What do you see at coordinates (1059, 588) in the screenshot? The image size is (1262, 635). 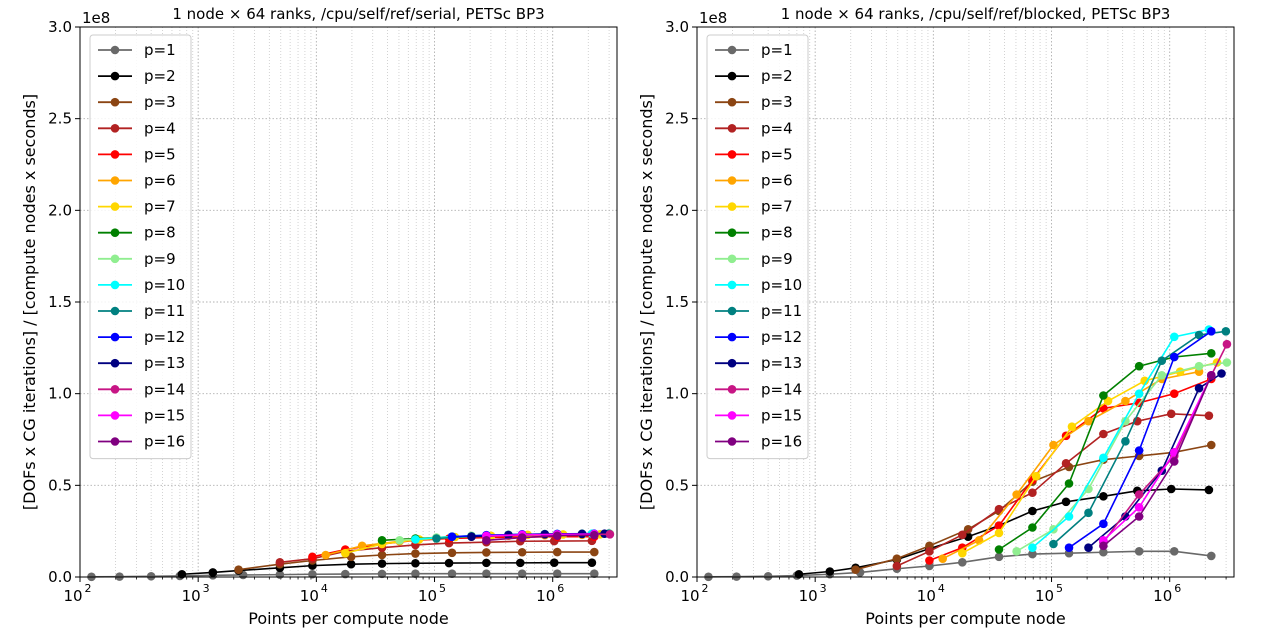 I see `x-tick-label-exponent: 5` at bounding box center [1059, 588].